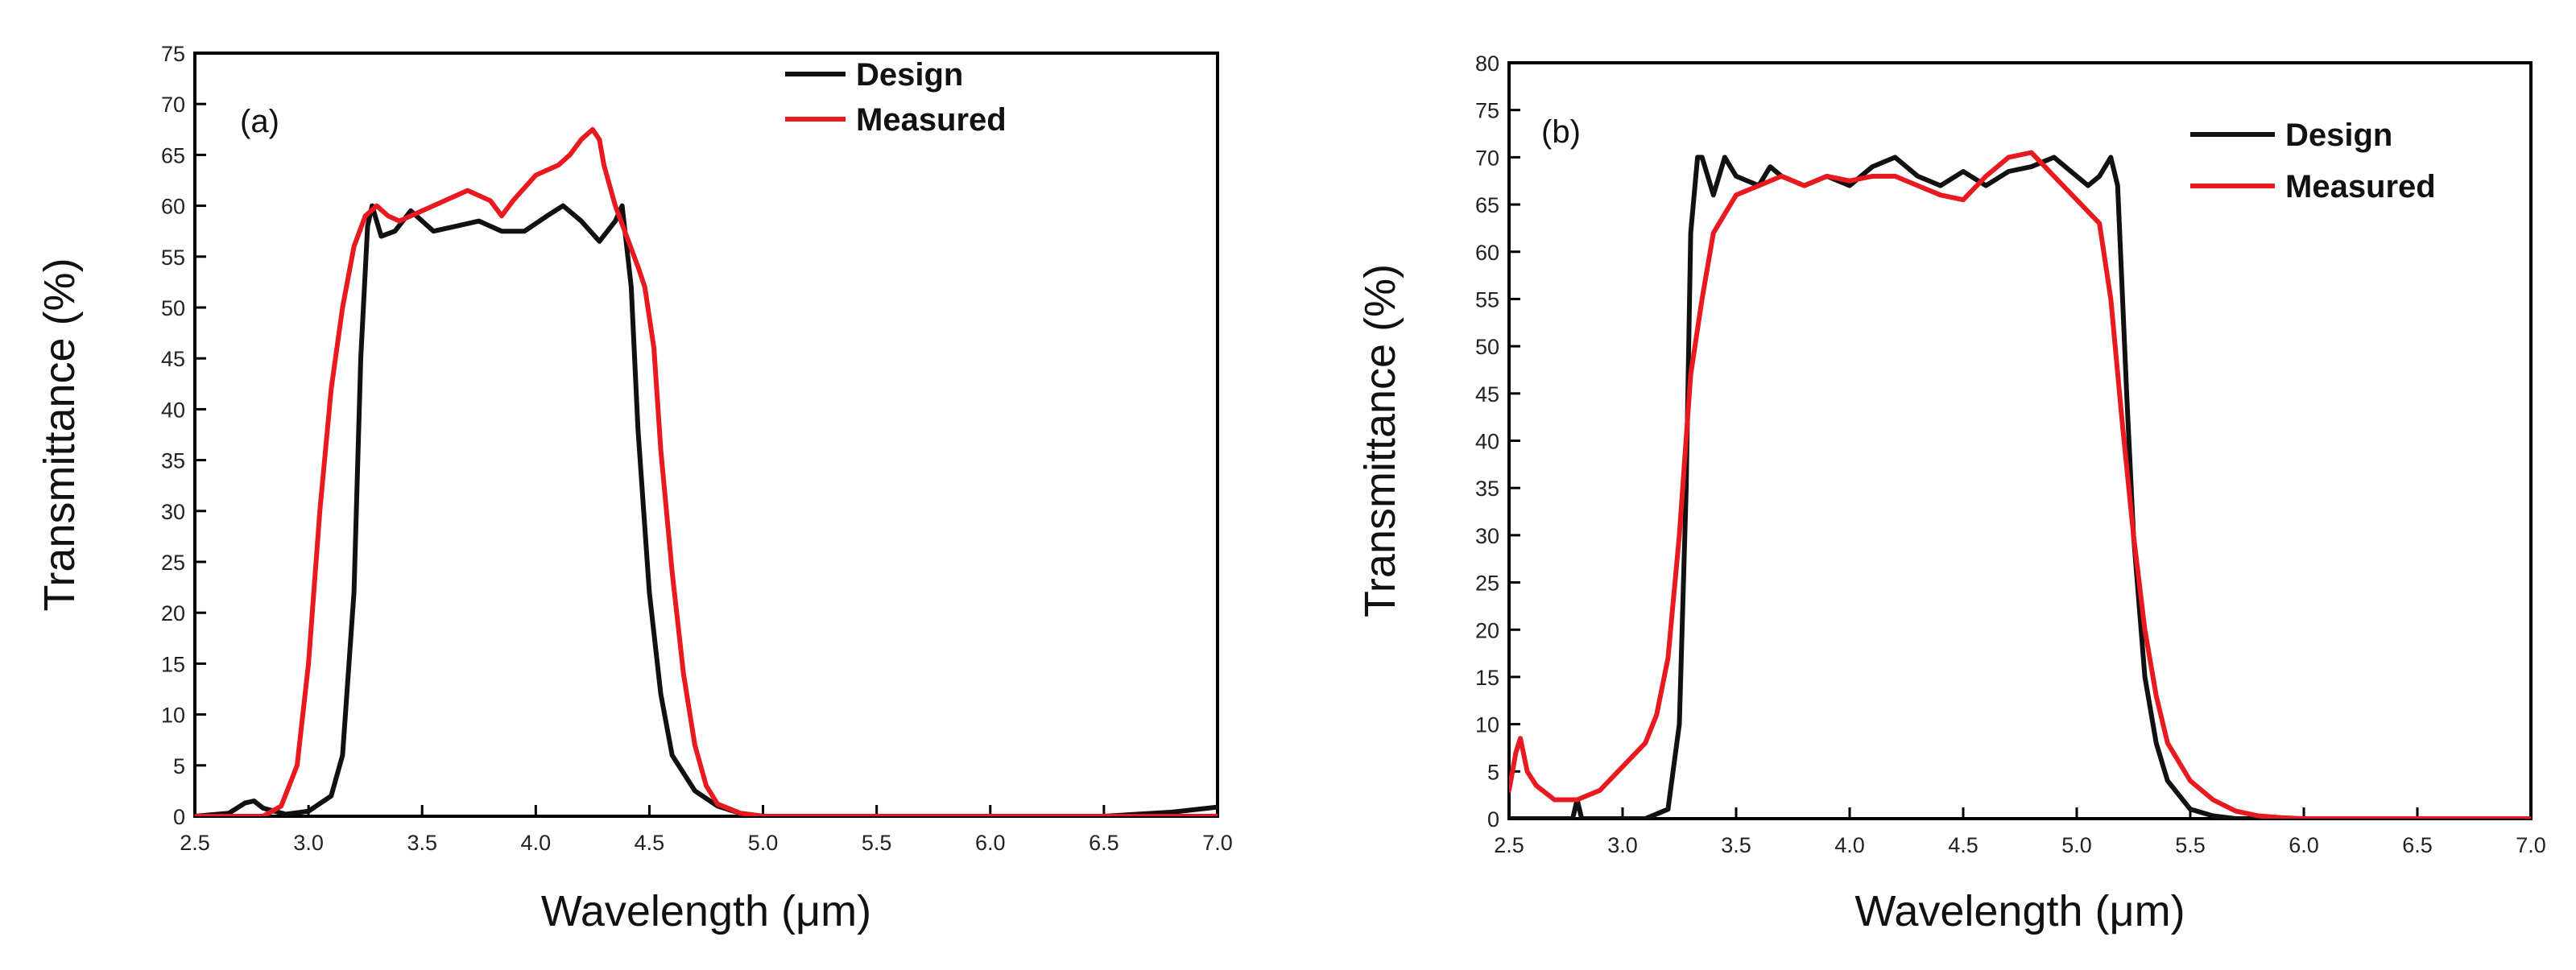 The height and width of the screenshot is (970, 2576). I want to click on panel-label: (b), so click(1561, 132).